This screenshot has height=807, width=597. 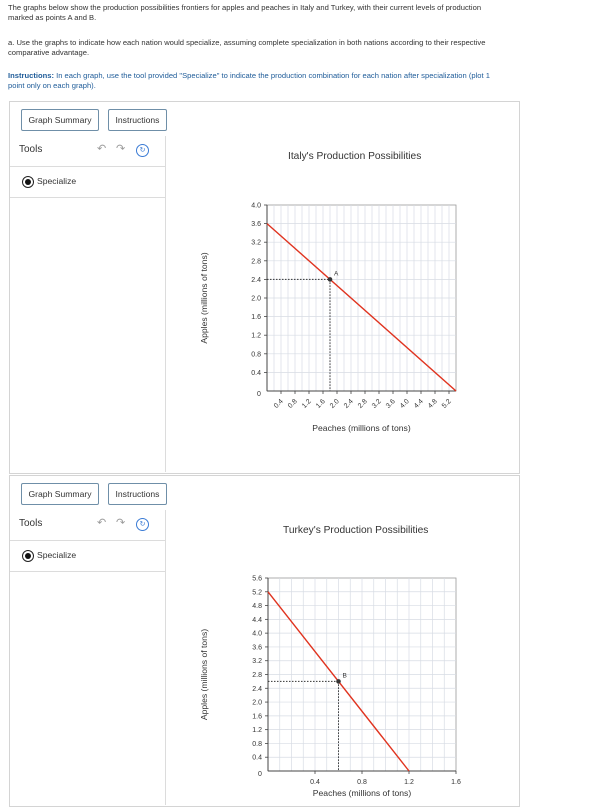 What do you see at coordinates (49, 52) in the screenshot?
I see `part-a-line-2: comparative advantage.` at bounding box center [49, 52].